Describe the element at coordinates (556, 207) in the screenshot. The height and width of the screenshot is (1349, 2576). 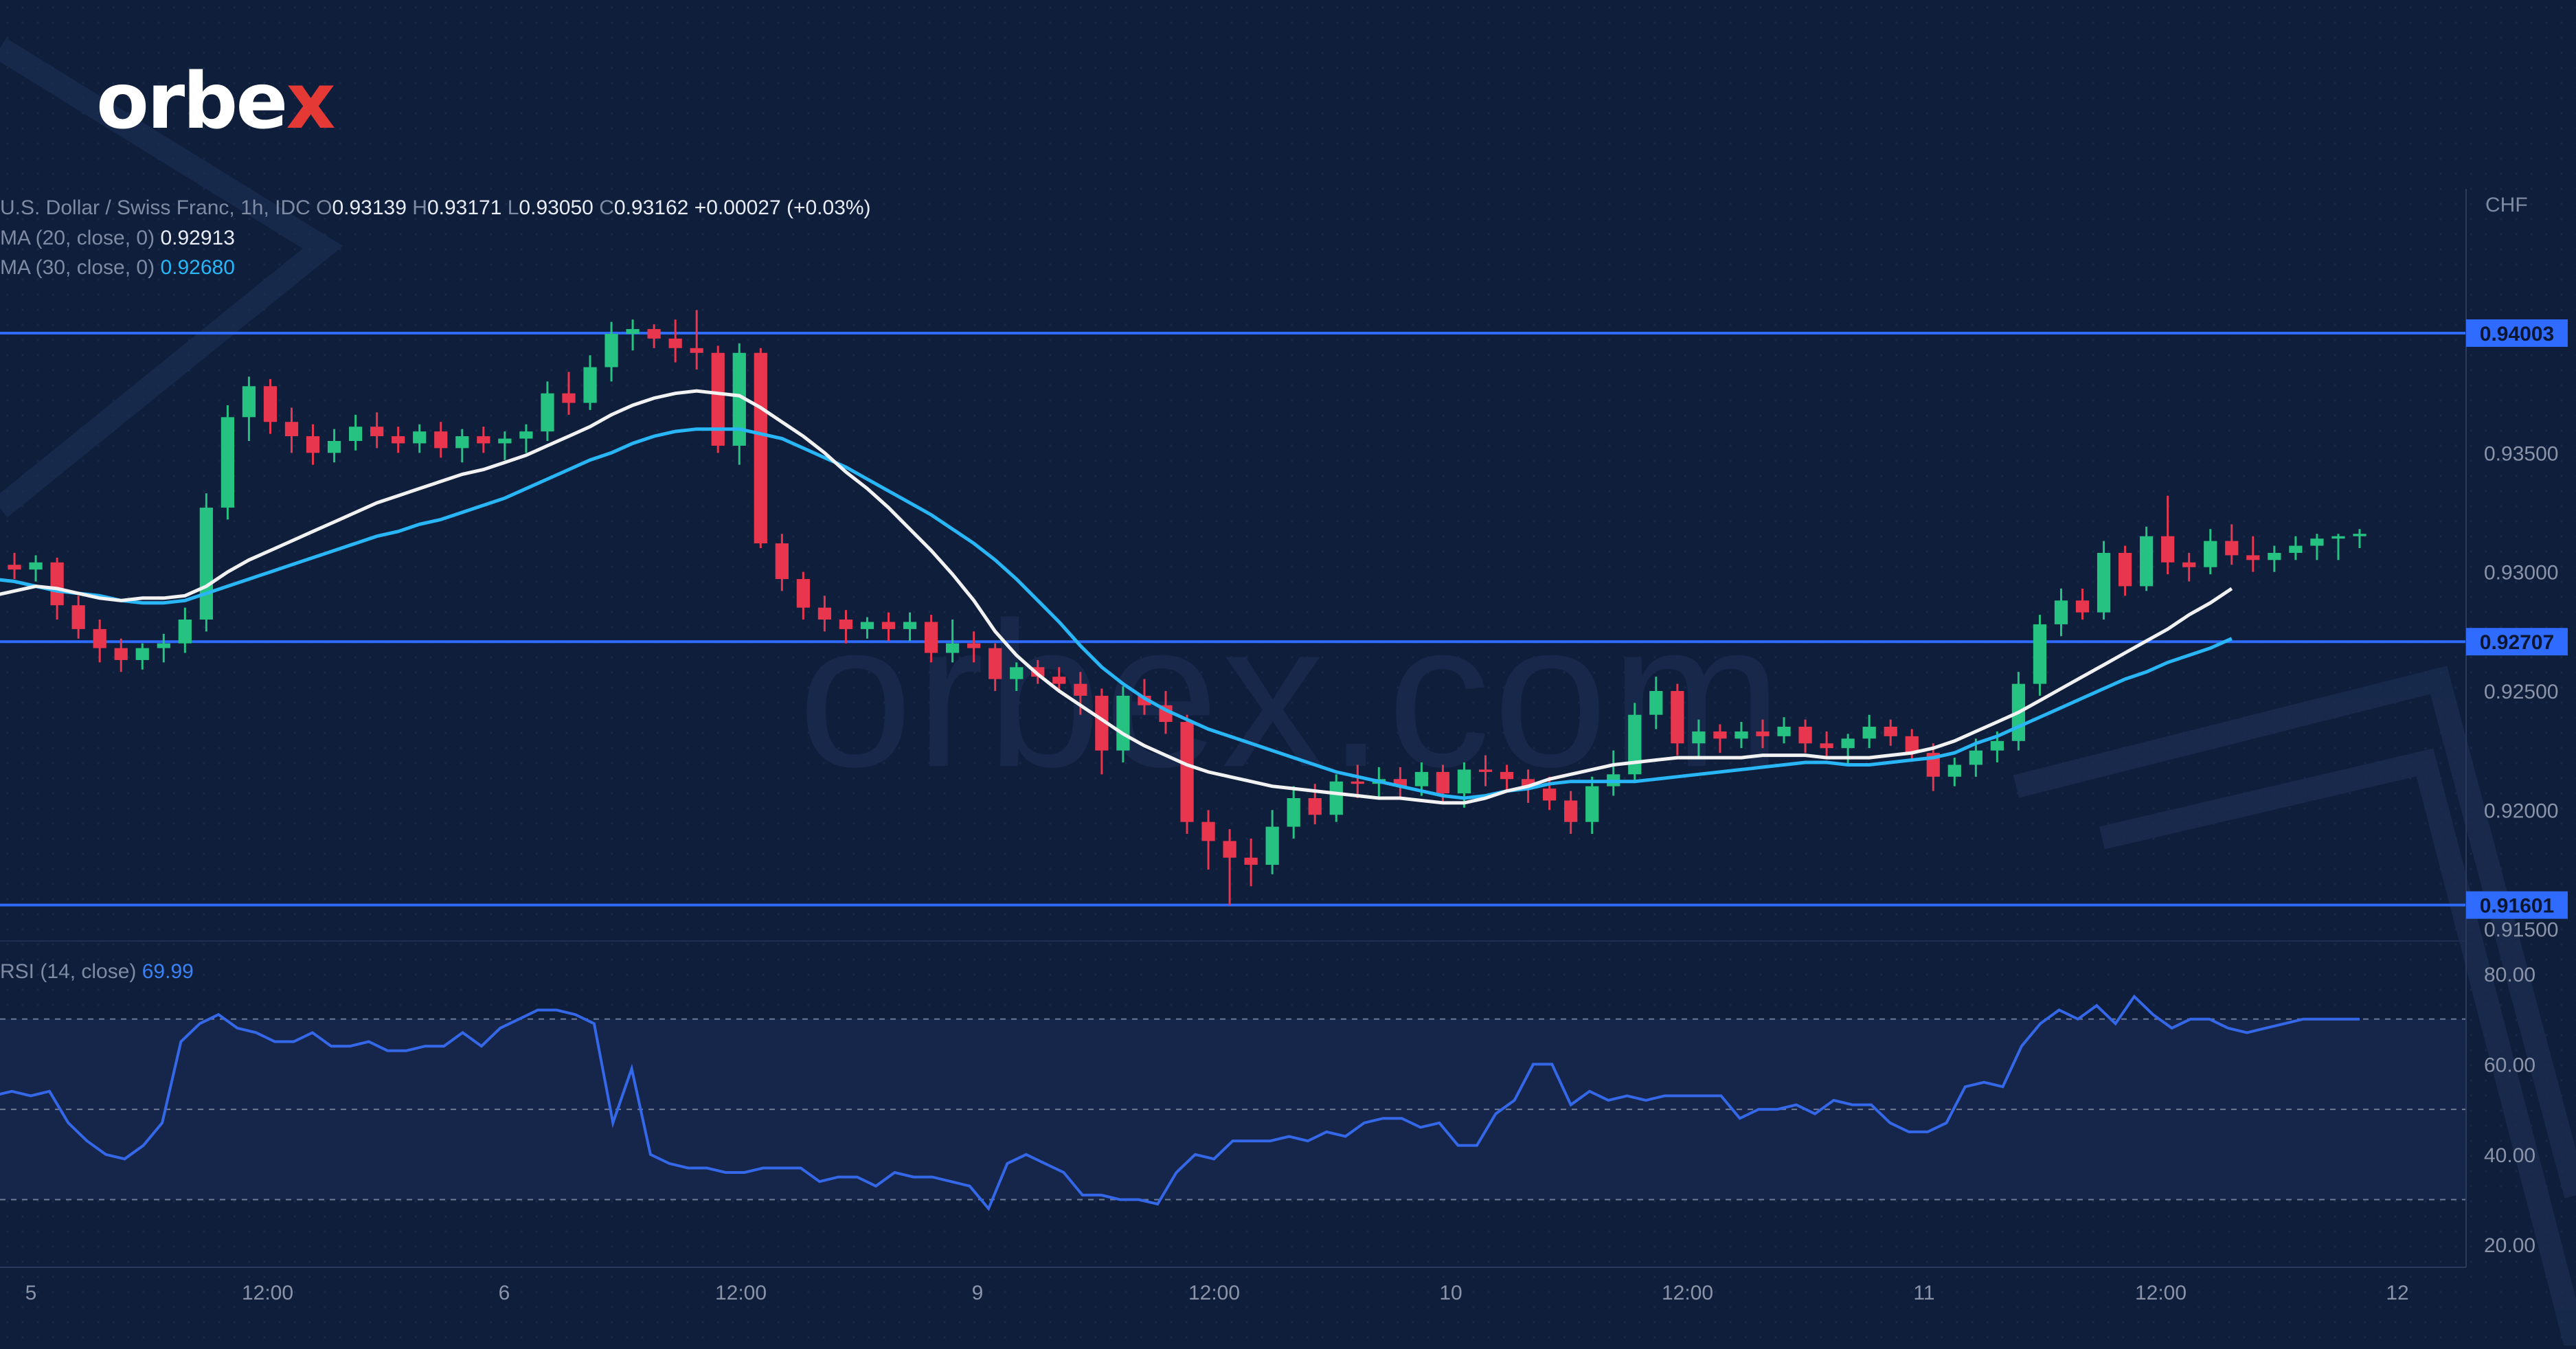
I see `low-value: 0.93050` at that location.